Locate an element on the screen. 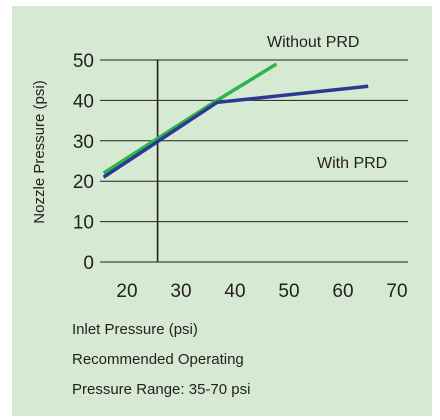 The width and height of the screenshot is (440, 420). series-line-with-prd is located at coordinates (235, 131).